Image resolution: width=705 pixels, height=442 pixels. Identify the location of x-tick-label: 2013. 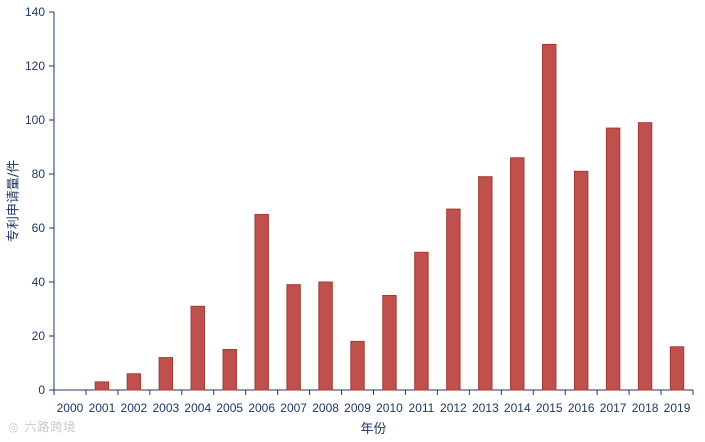
(485, 408).